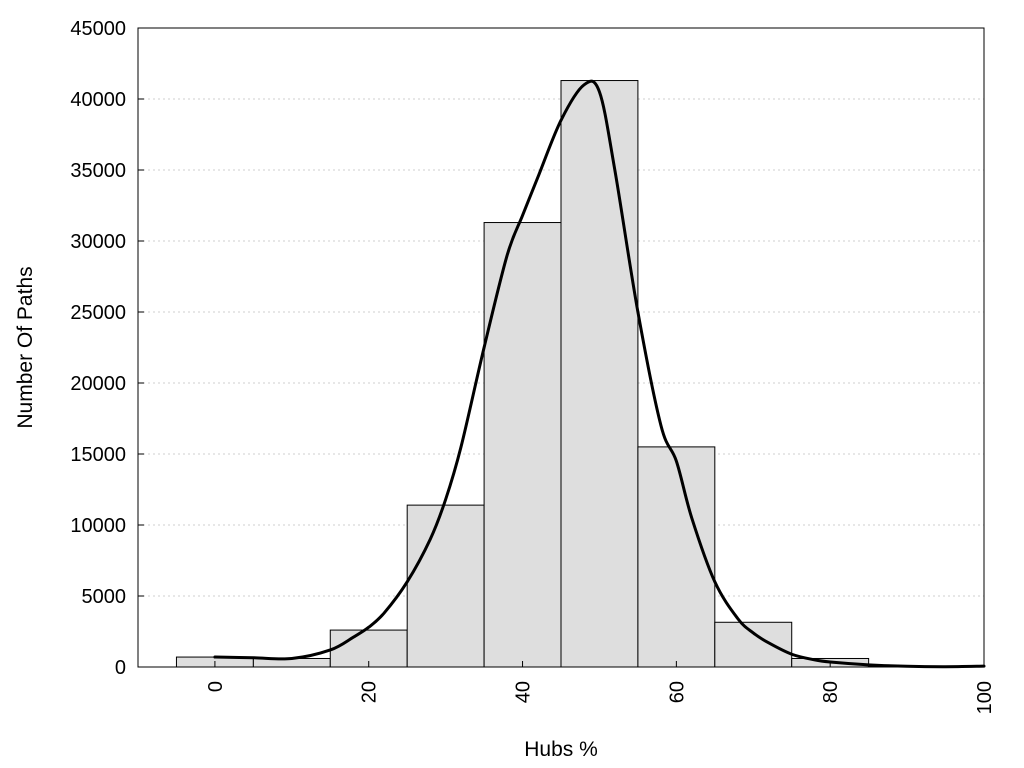 This screenshot has height=768, width=1024. What do you see at coordinates (600, 687) in the screenshot?
I see `x-axis-ticks: 0 20 40 60 80 100` at bounding box center [600, 687].